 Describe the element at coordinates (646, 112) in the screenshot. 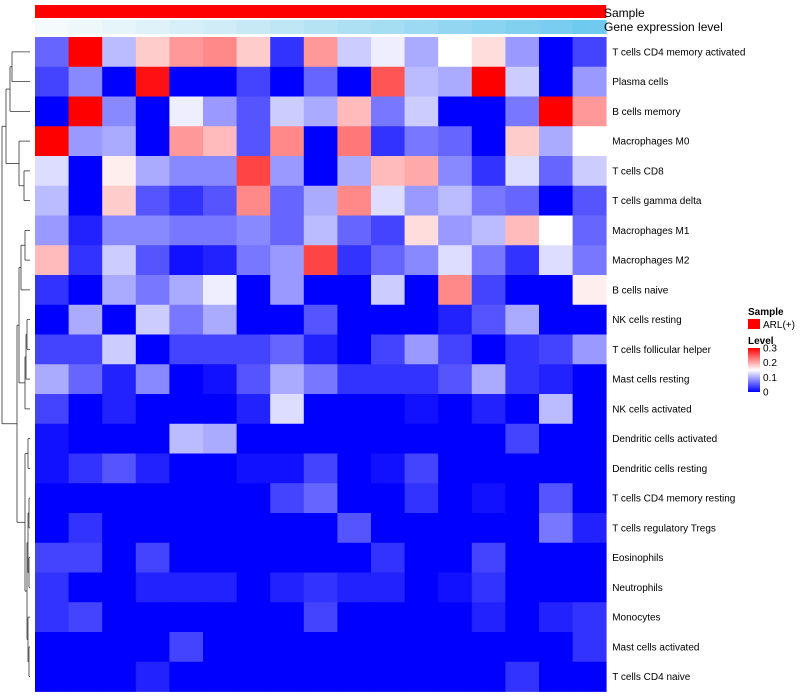

I see `row-label: B cells memory` at that location.